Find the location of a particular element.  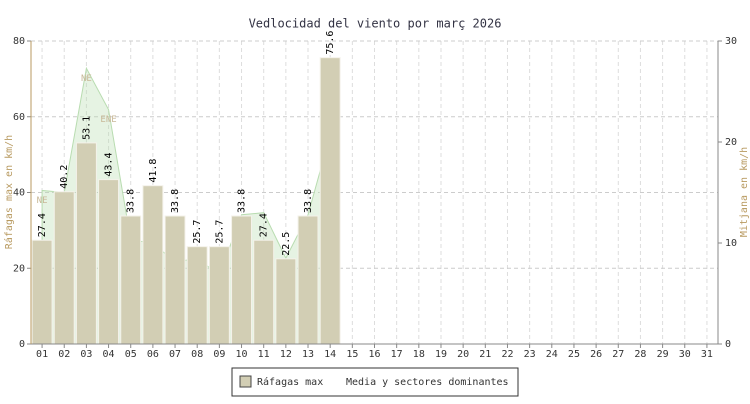

y2-tick-label: 0 is located at coordinates (728, 344).